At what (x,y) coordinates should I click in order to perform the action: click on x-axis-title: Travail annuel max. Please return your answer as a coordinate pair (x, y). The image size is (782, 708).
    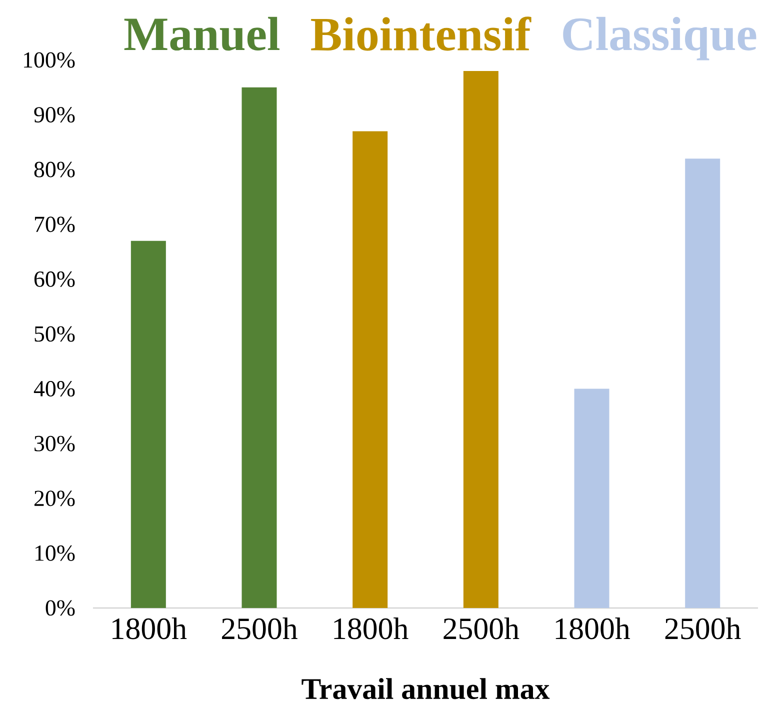
    Looking at the image, I should click on (426, 689).